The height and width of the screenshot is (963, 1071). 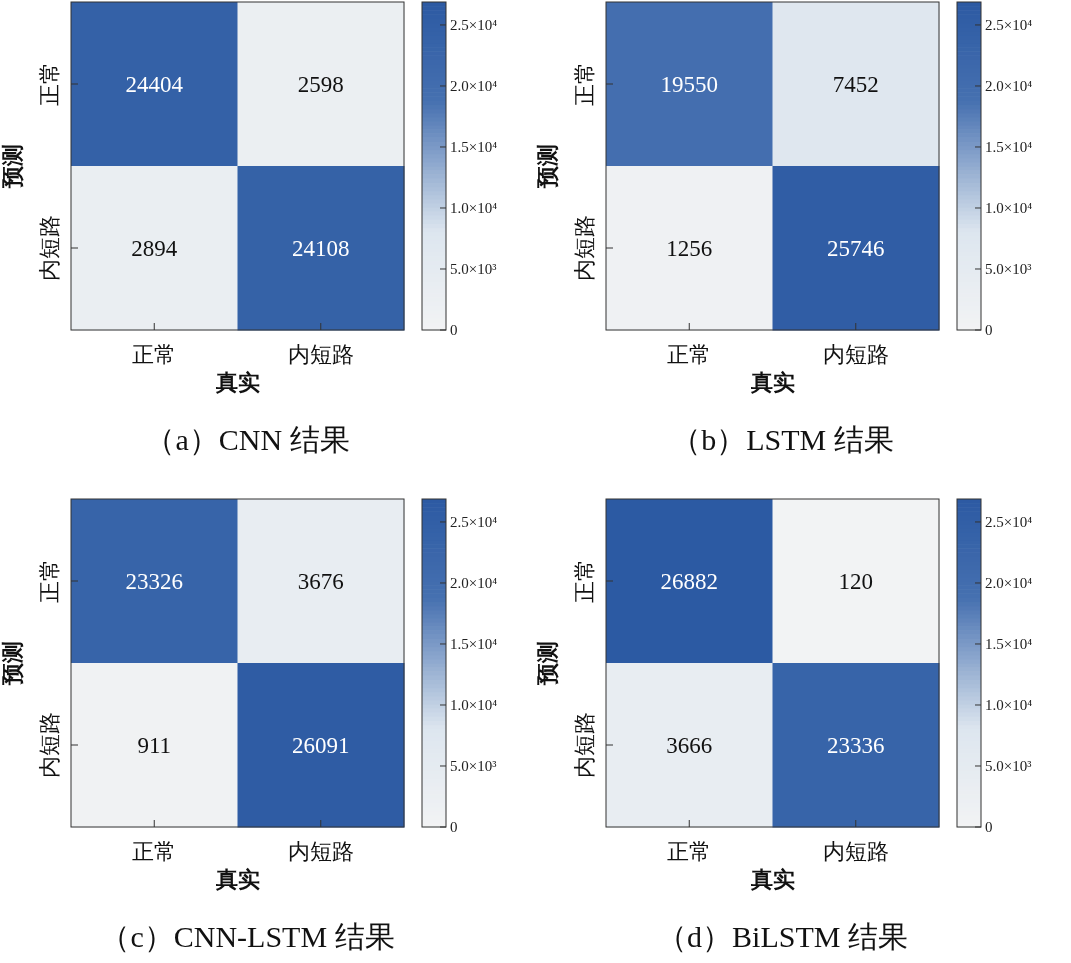 What do you see at coordinates (689, 248) in the screenshot?
I see `data-label: 1256` at bounding box center [689, 248].